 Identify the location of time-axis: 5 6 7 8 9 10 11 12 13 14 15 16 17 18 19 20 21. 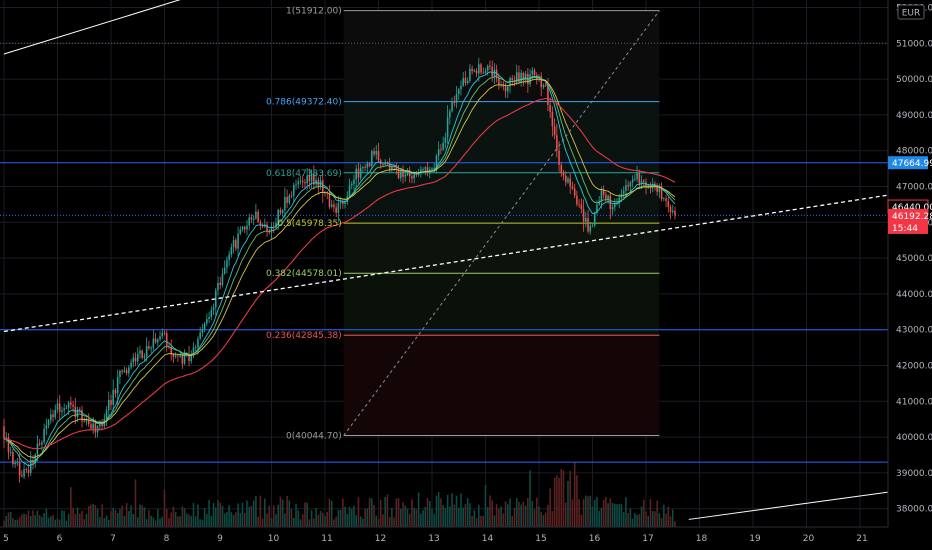
(466, 538).